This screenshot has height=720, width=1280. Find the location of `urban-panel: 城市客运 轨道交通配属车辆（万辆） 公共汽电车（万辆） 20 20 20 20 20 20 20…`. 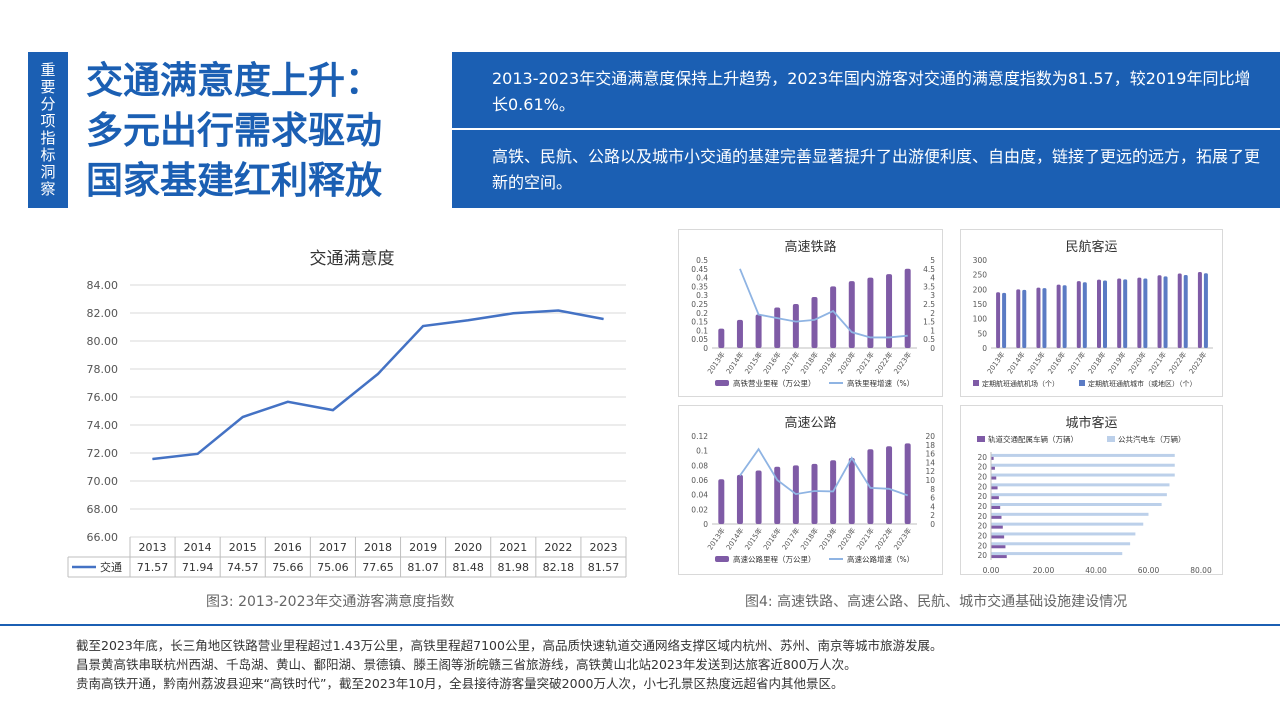

urban-panel: 城市客运 轨道交通配属车辆（万辆） 公共汽电车（万辆） 20 20 20 20 20 20 20… is located at coordinates (1091, 490).